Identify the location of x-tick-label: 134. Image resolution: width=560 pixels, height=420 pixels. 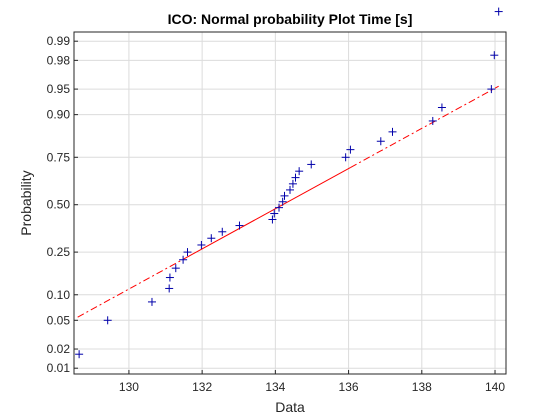
(275, 387).